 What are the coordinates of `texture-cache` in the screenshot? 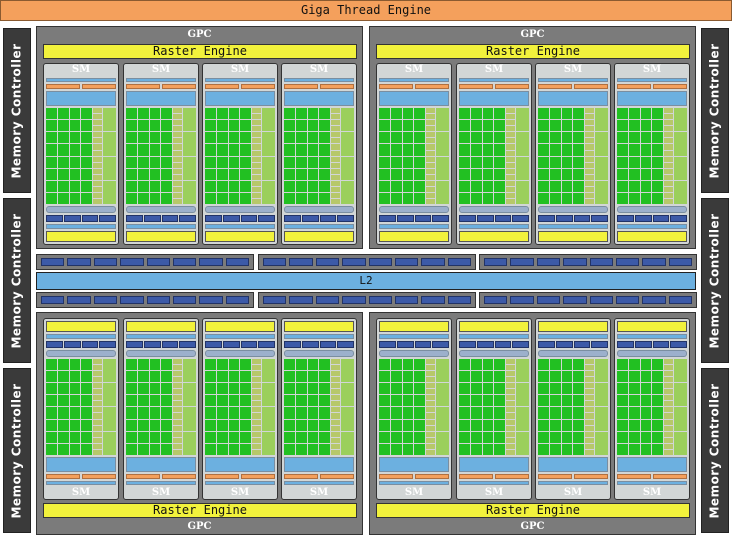 It's located at (652, 226).